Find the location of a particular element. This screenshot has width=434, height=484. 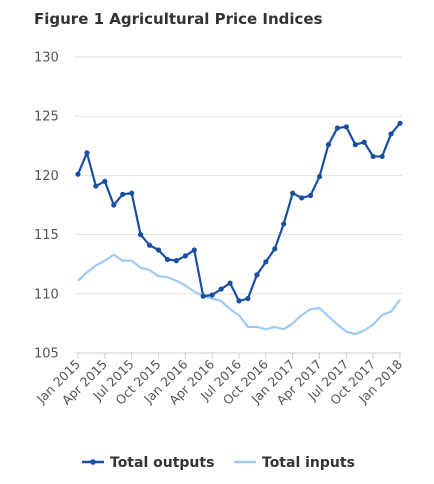

legend-label-total-outputs: Total outputs is located at coordinates (162, 463).